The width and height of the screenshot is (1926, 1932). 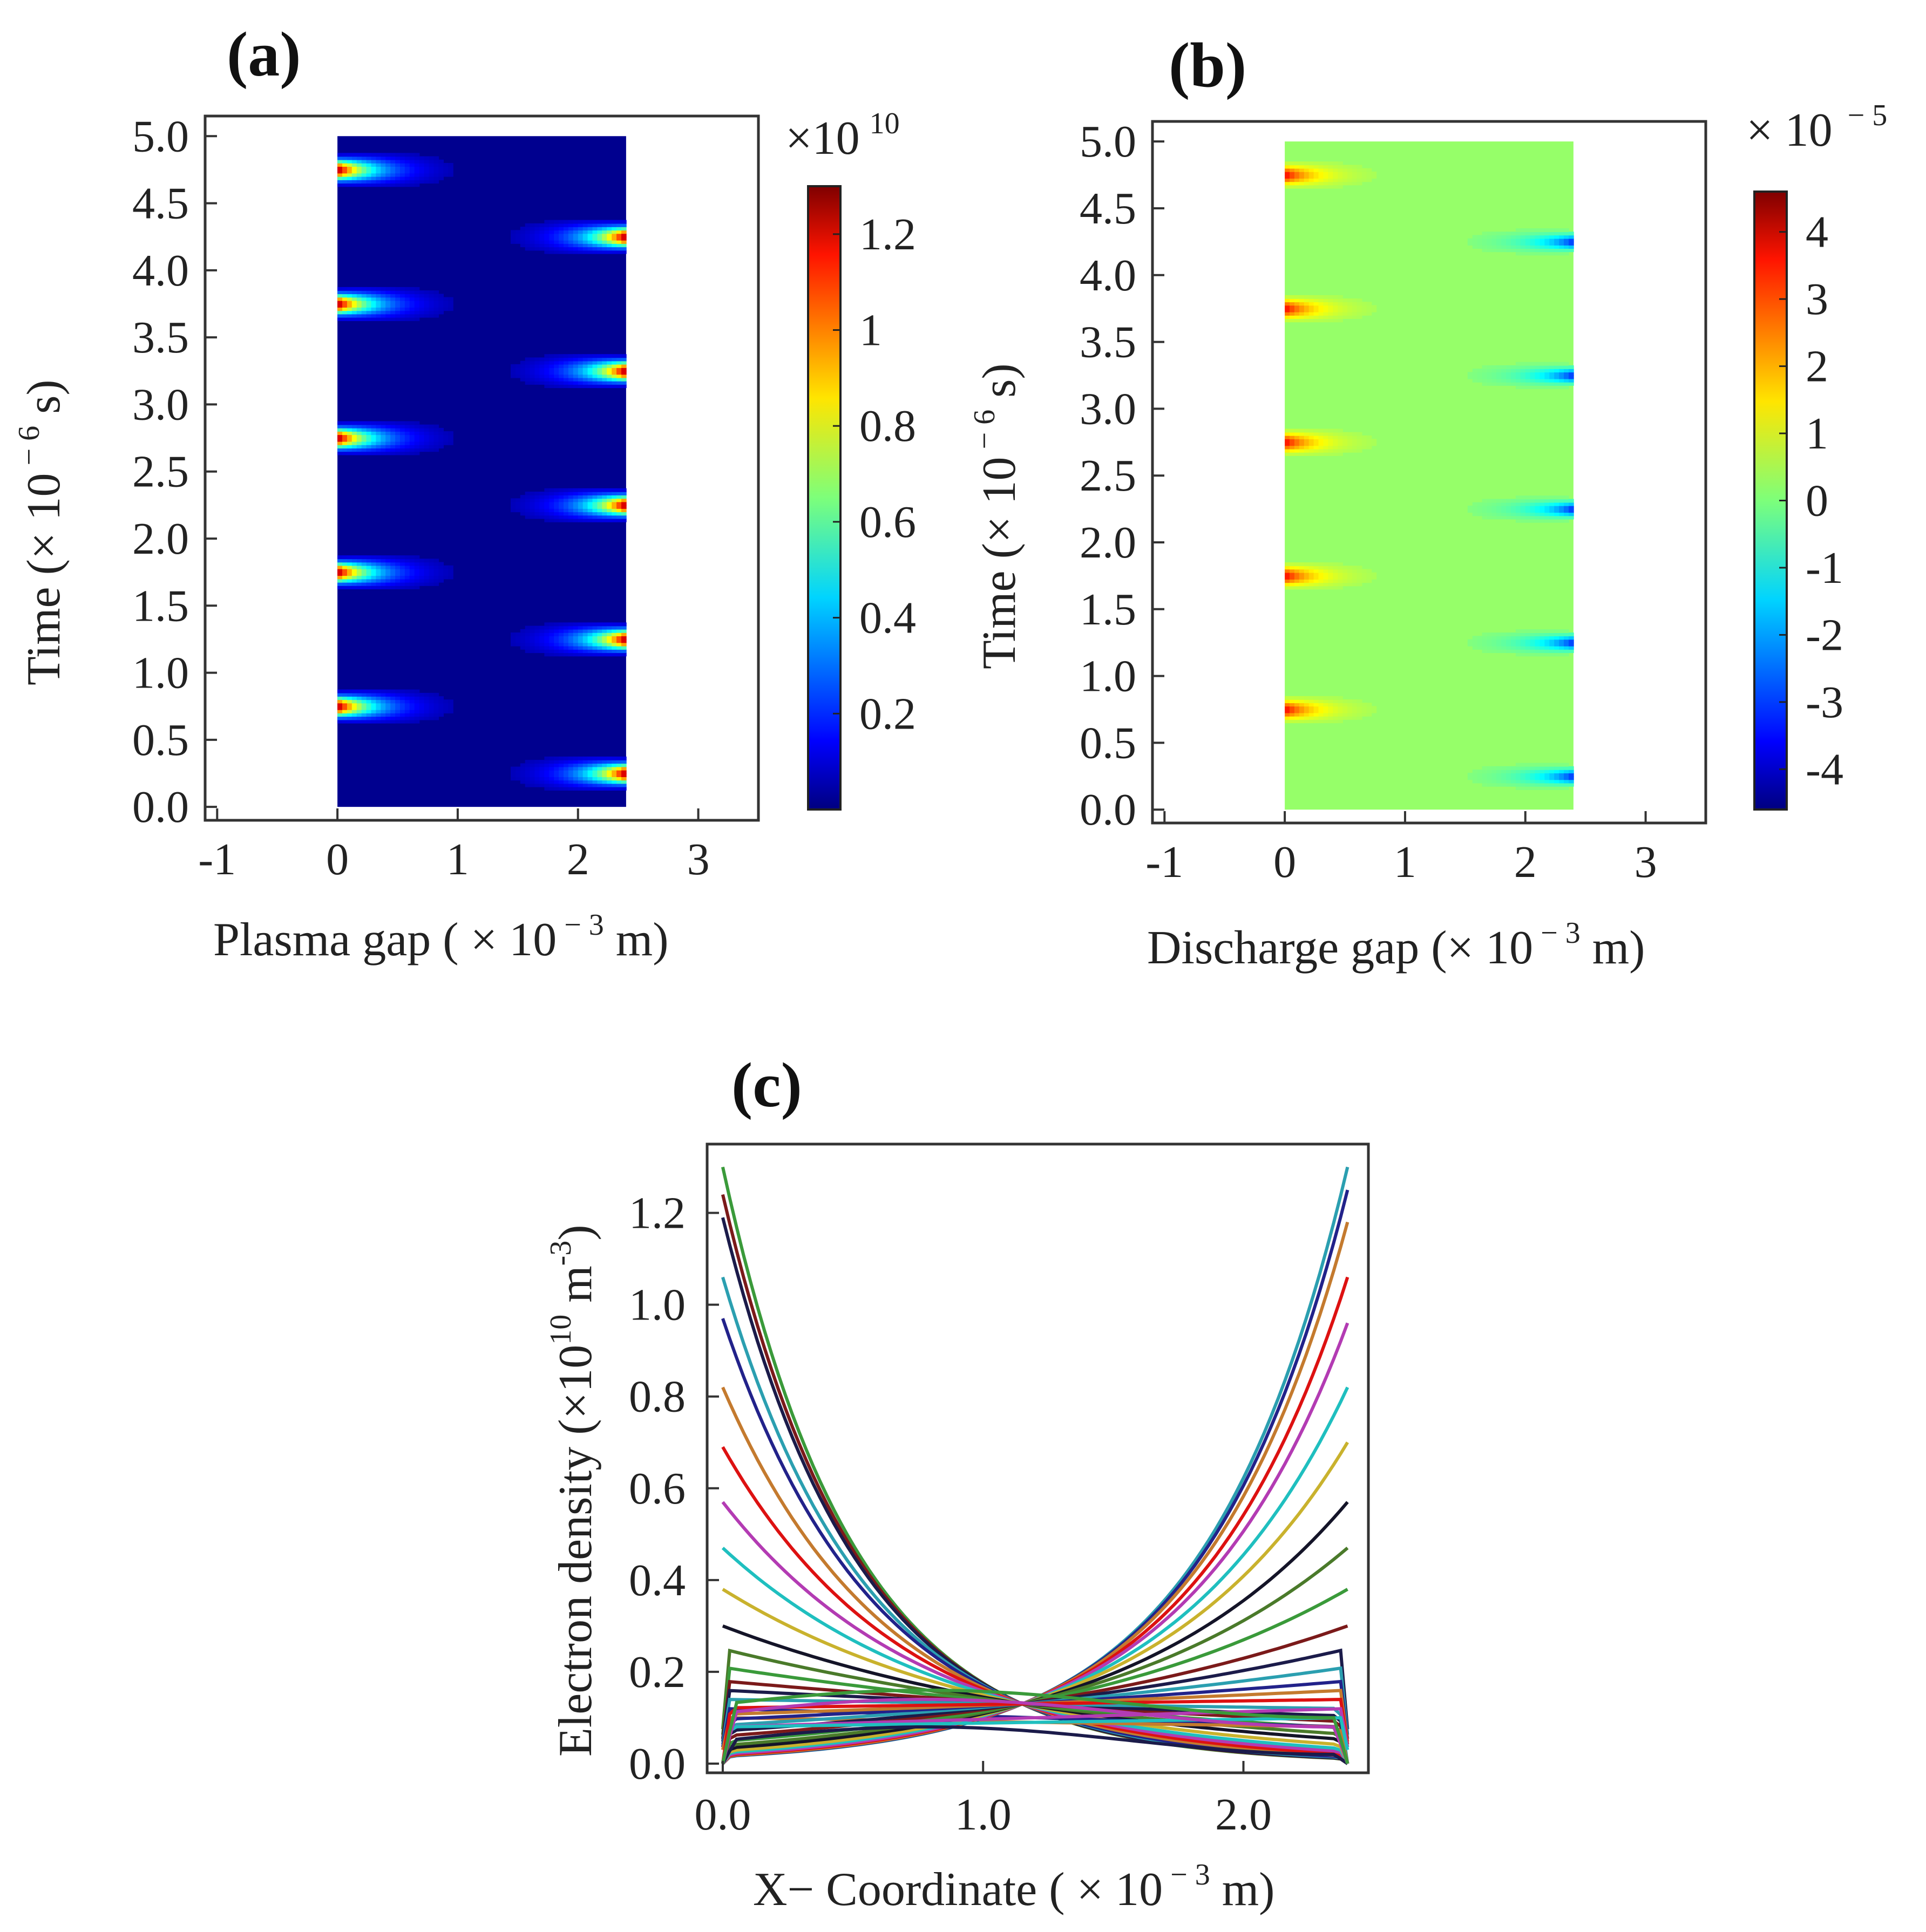 What do you see at coordinates (41, 532) in the screenshot?
I see `panel-a-y-axis-label: Time (× 10 − 6 s)` at bounding box center [41, 532].